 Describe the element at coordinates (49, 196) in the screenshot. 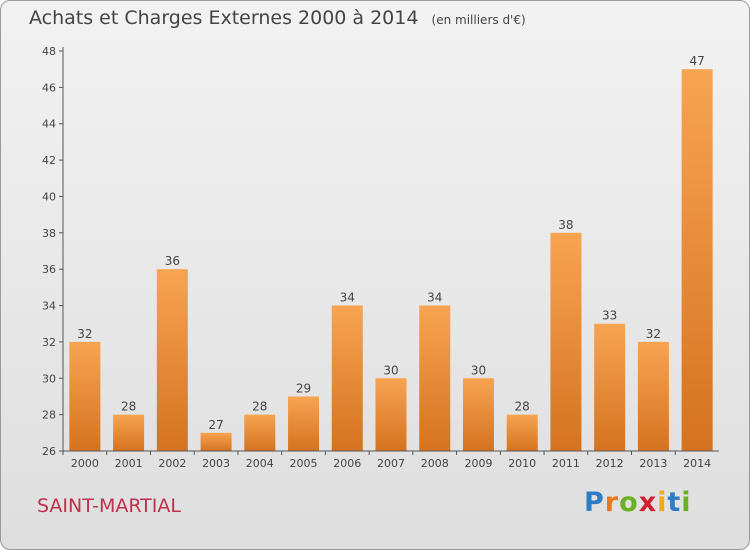

I see `y-tick-label: 40` at that location.